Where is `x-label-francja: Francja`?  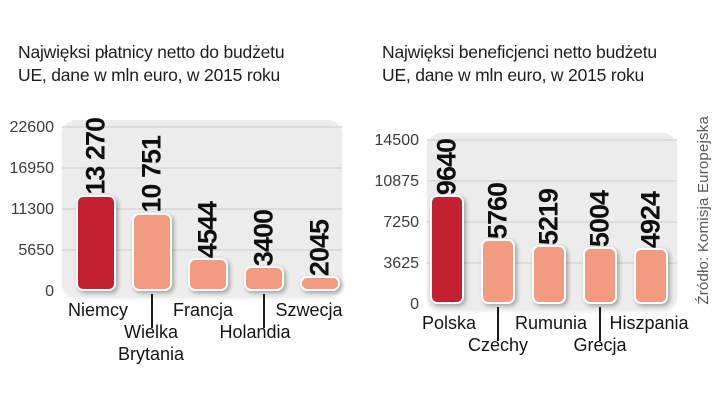
x-label-francja: Francja is located at coordinates (203, 310).